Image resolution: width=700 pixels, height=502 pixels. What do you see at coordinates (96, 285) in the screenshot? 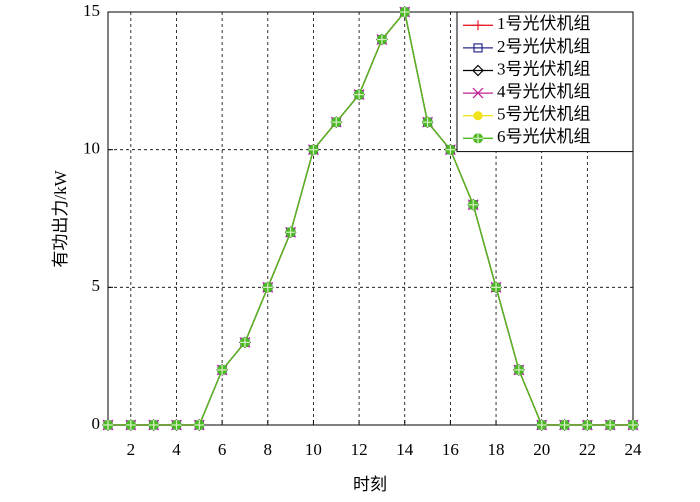
I see `y-tick-label: 5` at bounding box center [96, 285].